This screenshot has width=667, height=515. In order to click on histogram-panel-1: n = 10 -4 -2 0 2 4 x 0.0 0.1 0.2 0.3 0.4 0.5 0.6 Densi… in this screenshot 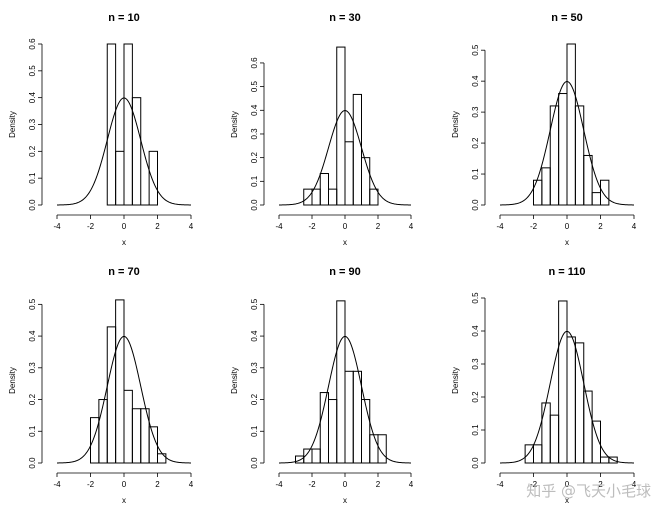, I will do `click(101, 129)`.